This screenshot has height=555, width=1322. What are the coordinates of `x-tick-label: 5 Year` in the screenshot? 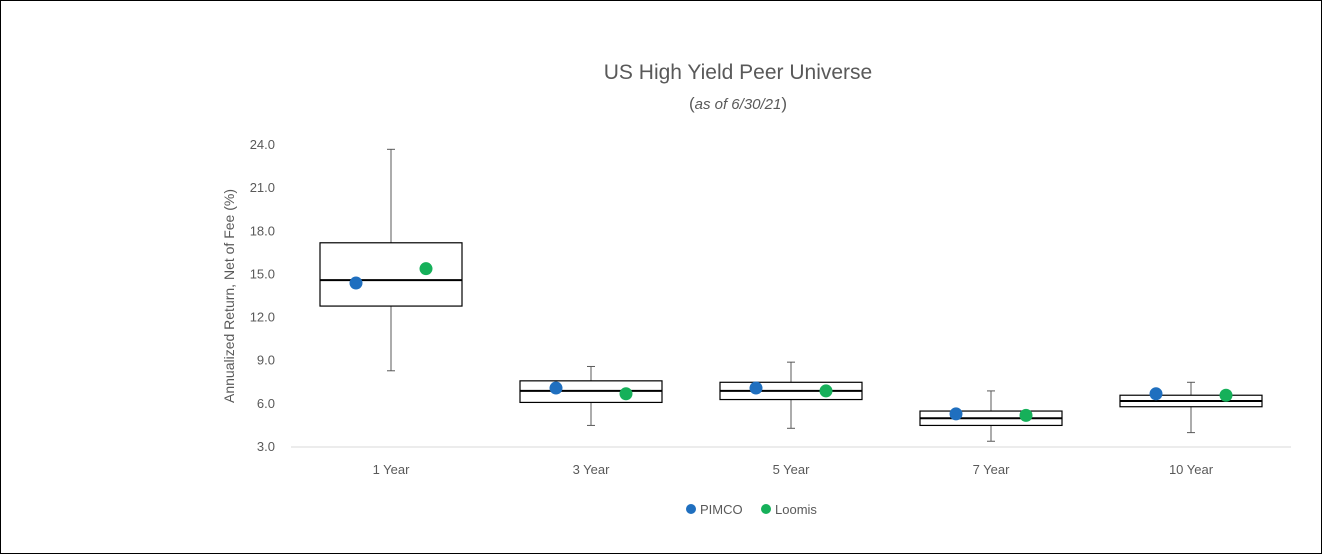 It's located at (792, 469).